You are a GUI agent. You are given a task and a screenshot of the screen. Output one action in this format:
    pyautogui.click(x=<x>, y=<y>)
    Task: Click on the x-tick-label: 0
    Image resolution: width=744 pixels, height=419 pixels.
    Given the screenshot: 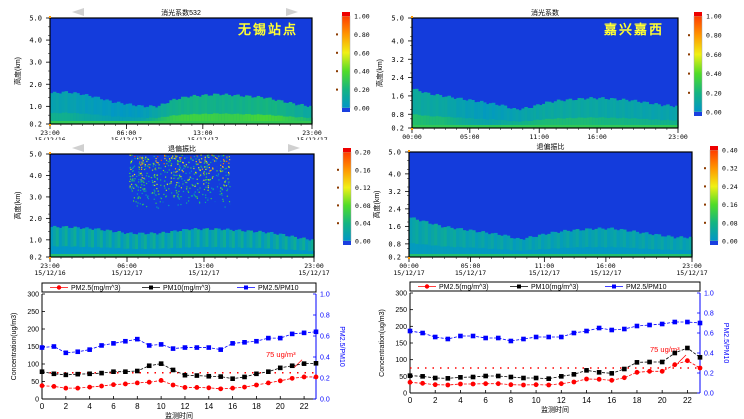 What is the action you would take?
    pyautogui.click(x=42, y=406)
    